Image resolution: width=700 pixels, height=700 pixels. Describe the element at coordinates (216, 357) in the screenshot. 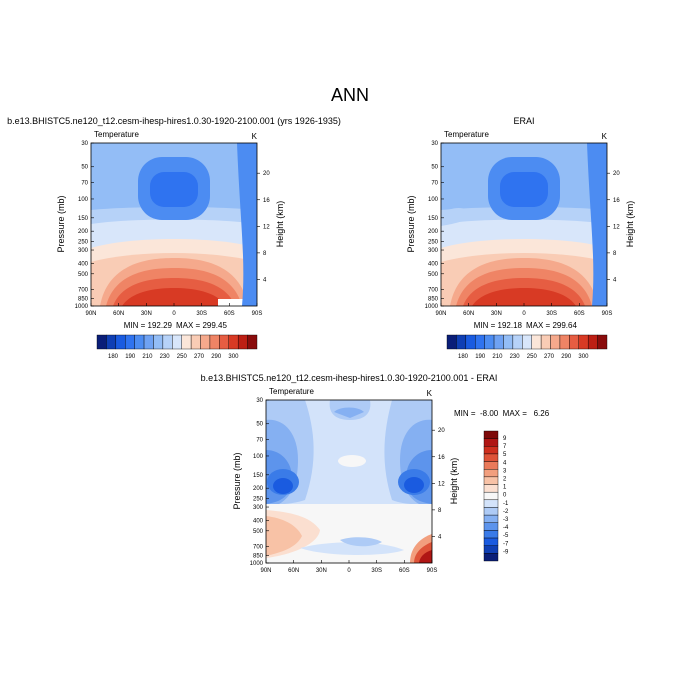

I see `colorbar-label: 290` at that location.